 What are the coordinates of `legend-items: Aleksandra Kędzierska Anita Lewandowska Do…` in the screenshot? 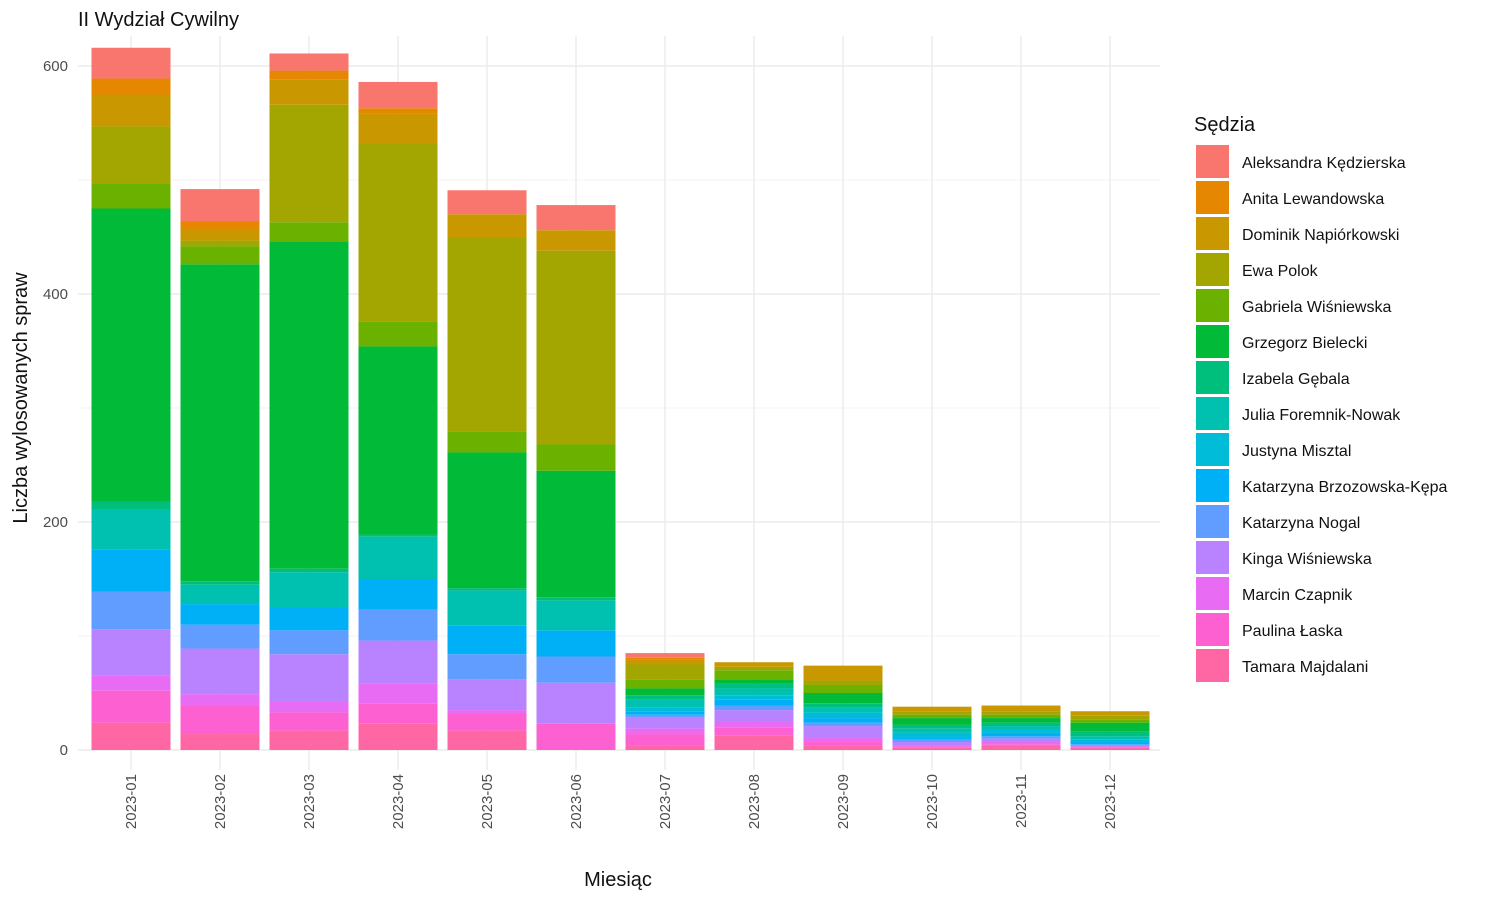 It's located at (1322, 413).